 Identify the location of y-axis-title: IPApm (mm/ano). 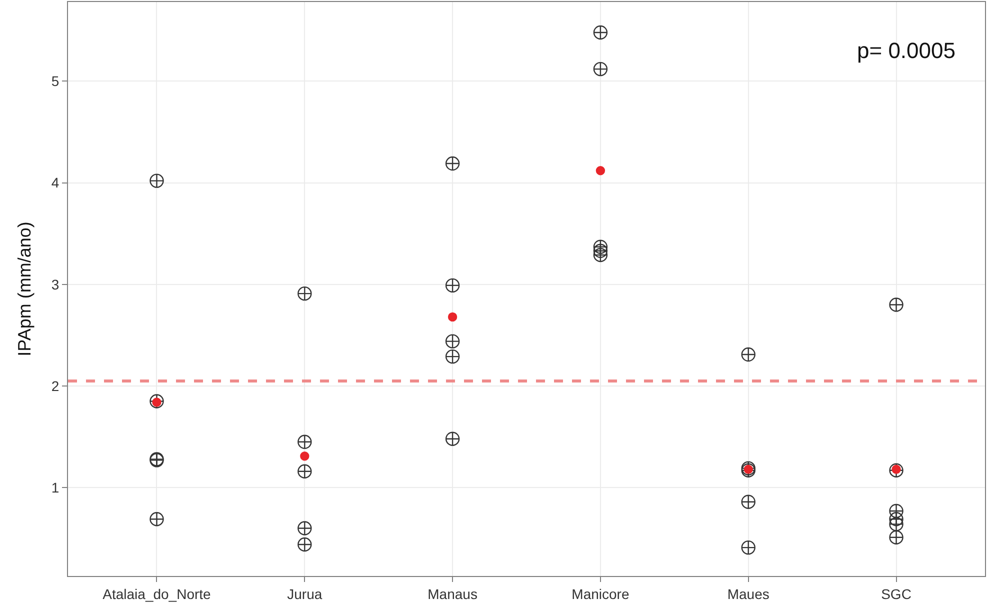
(24, 289).